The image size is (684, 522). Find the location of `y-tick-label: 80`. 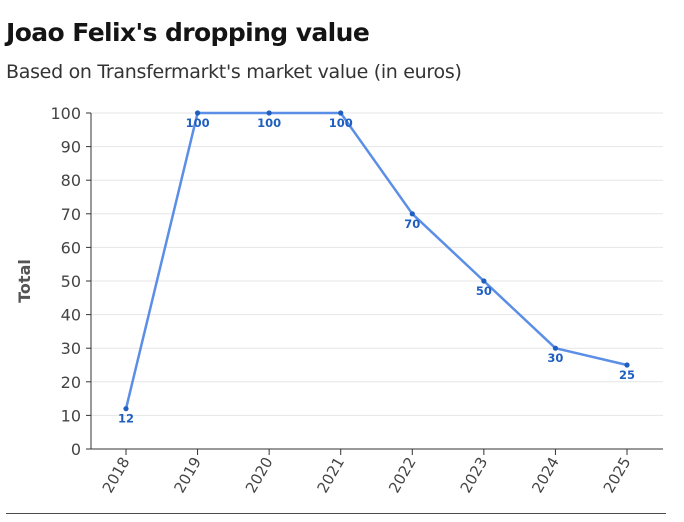

y-tick-label: 80 is located at coordinates (71, 180).